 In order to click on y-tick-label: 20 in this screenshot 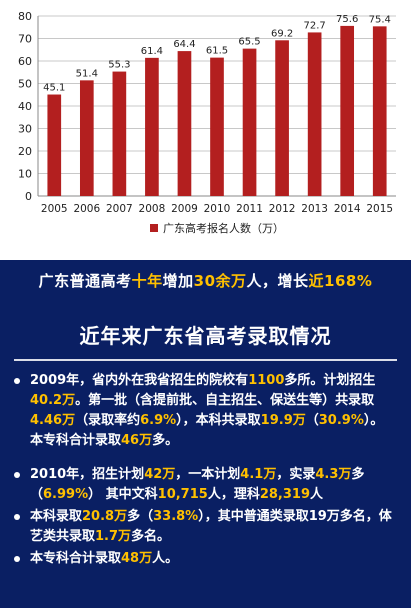, I will do `click(25, 151)`.